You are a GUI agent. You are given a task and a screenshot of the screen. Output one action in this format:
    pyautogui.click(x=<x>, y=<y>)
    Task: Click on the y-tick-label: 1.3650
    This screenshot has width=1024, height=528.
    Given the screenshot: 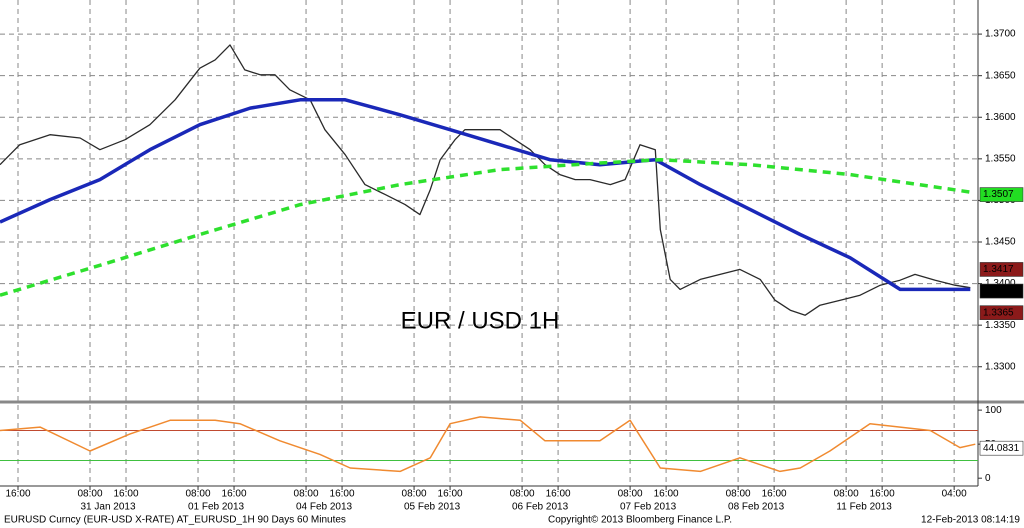 What is the action you would take?
    pyautogui.click(x=1000, y=75)
    